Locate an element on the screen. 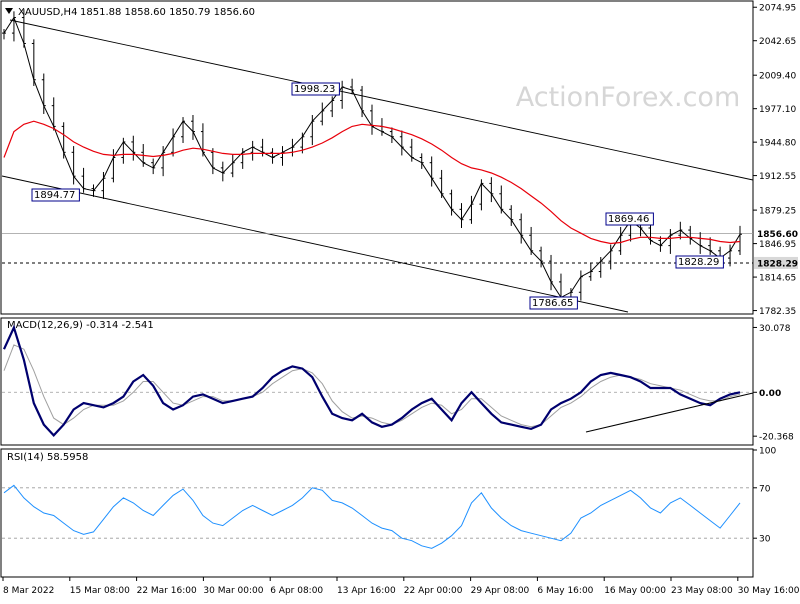 Image resolution: width=800 pixels, height=604 pixels. annotation-label: 1894.77 is located at coordinates (54, 195).